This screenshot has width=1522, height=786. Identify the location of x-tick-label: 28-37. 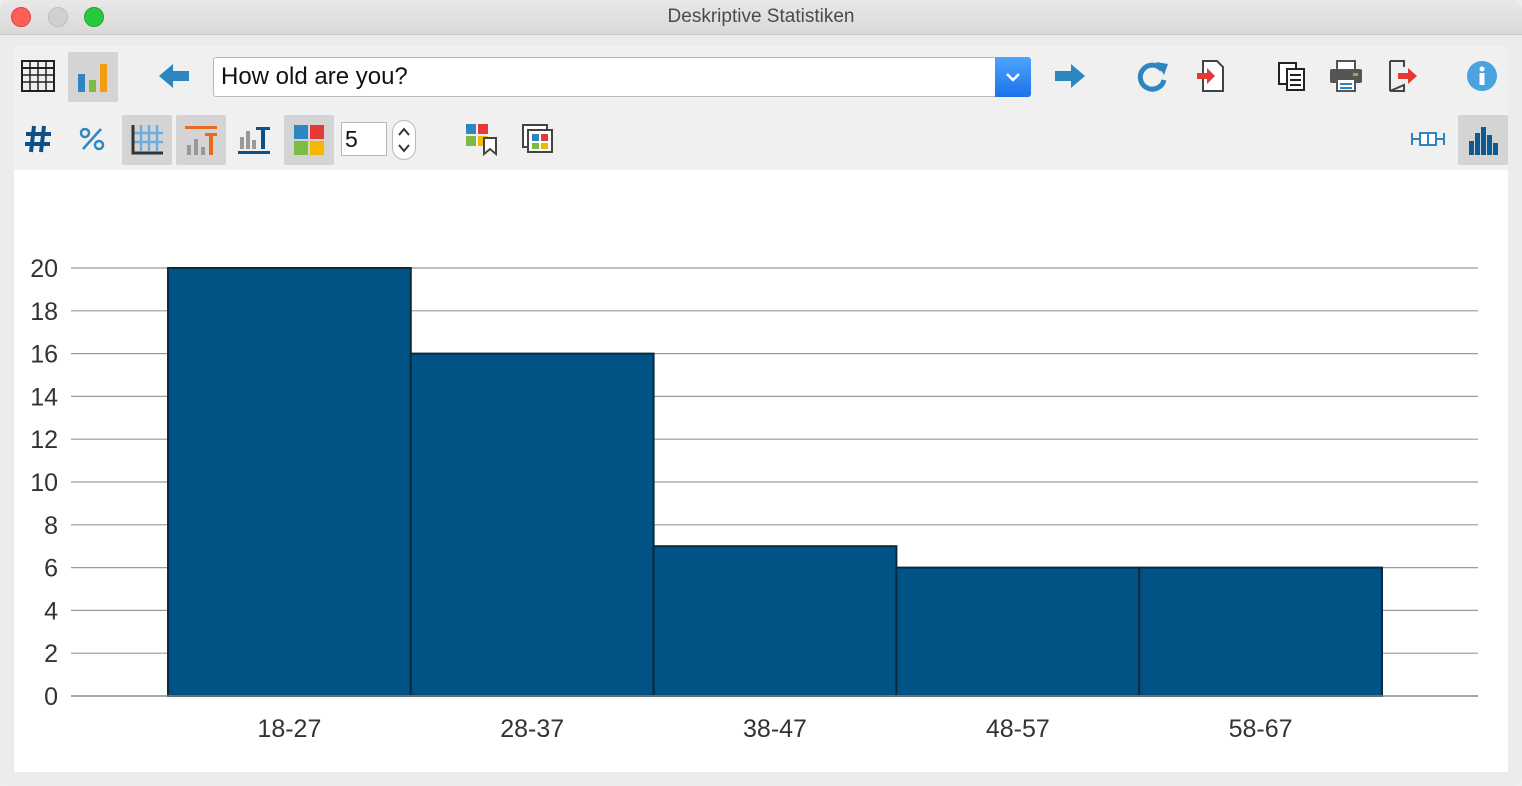
(532, 729).